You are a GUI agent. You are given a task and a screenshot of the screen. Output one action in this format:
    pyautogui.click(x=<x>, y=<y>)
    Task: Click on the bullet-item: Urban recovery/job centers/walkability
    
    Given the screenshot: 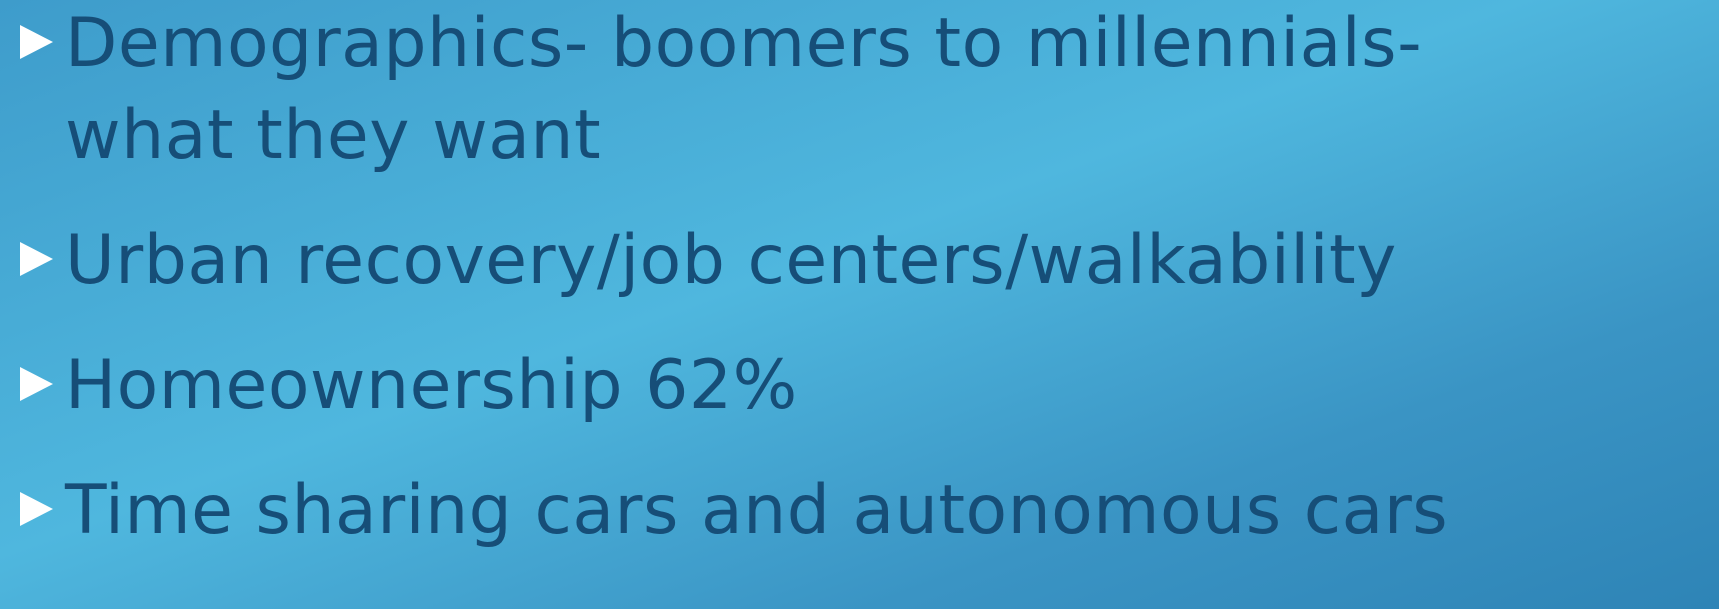 What is the action you would take?
    pyautogui.click(x=782, y=261)
    